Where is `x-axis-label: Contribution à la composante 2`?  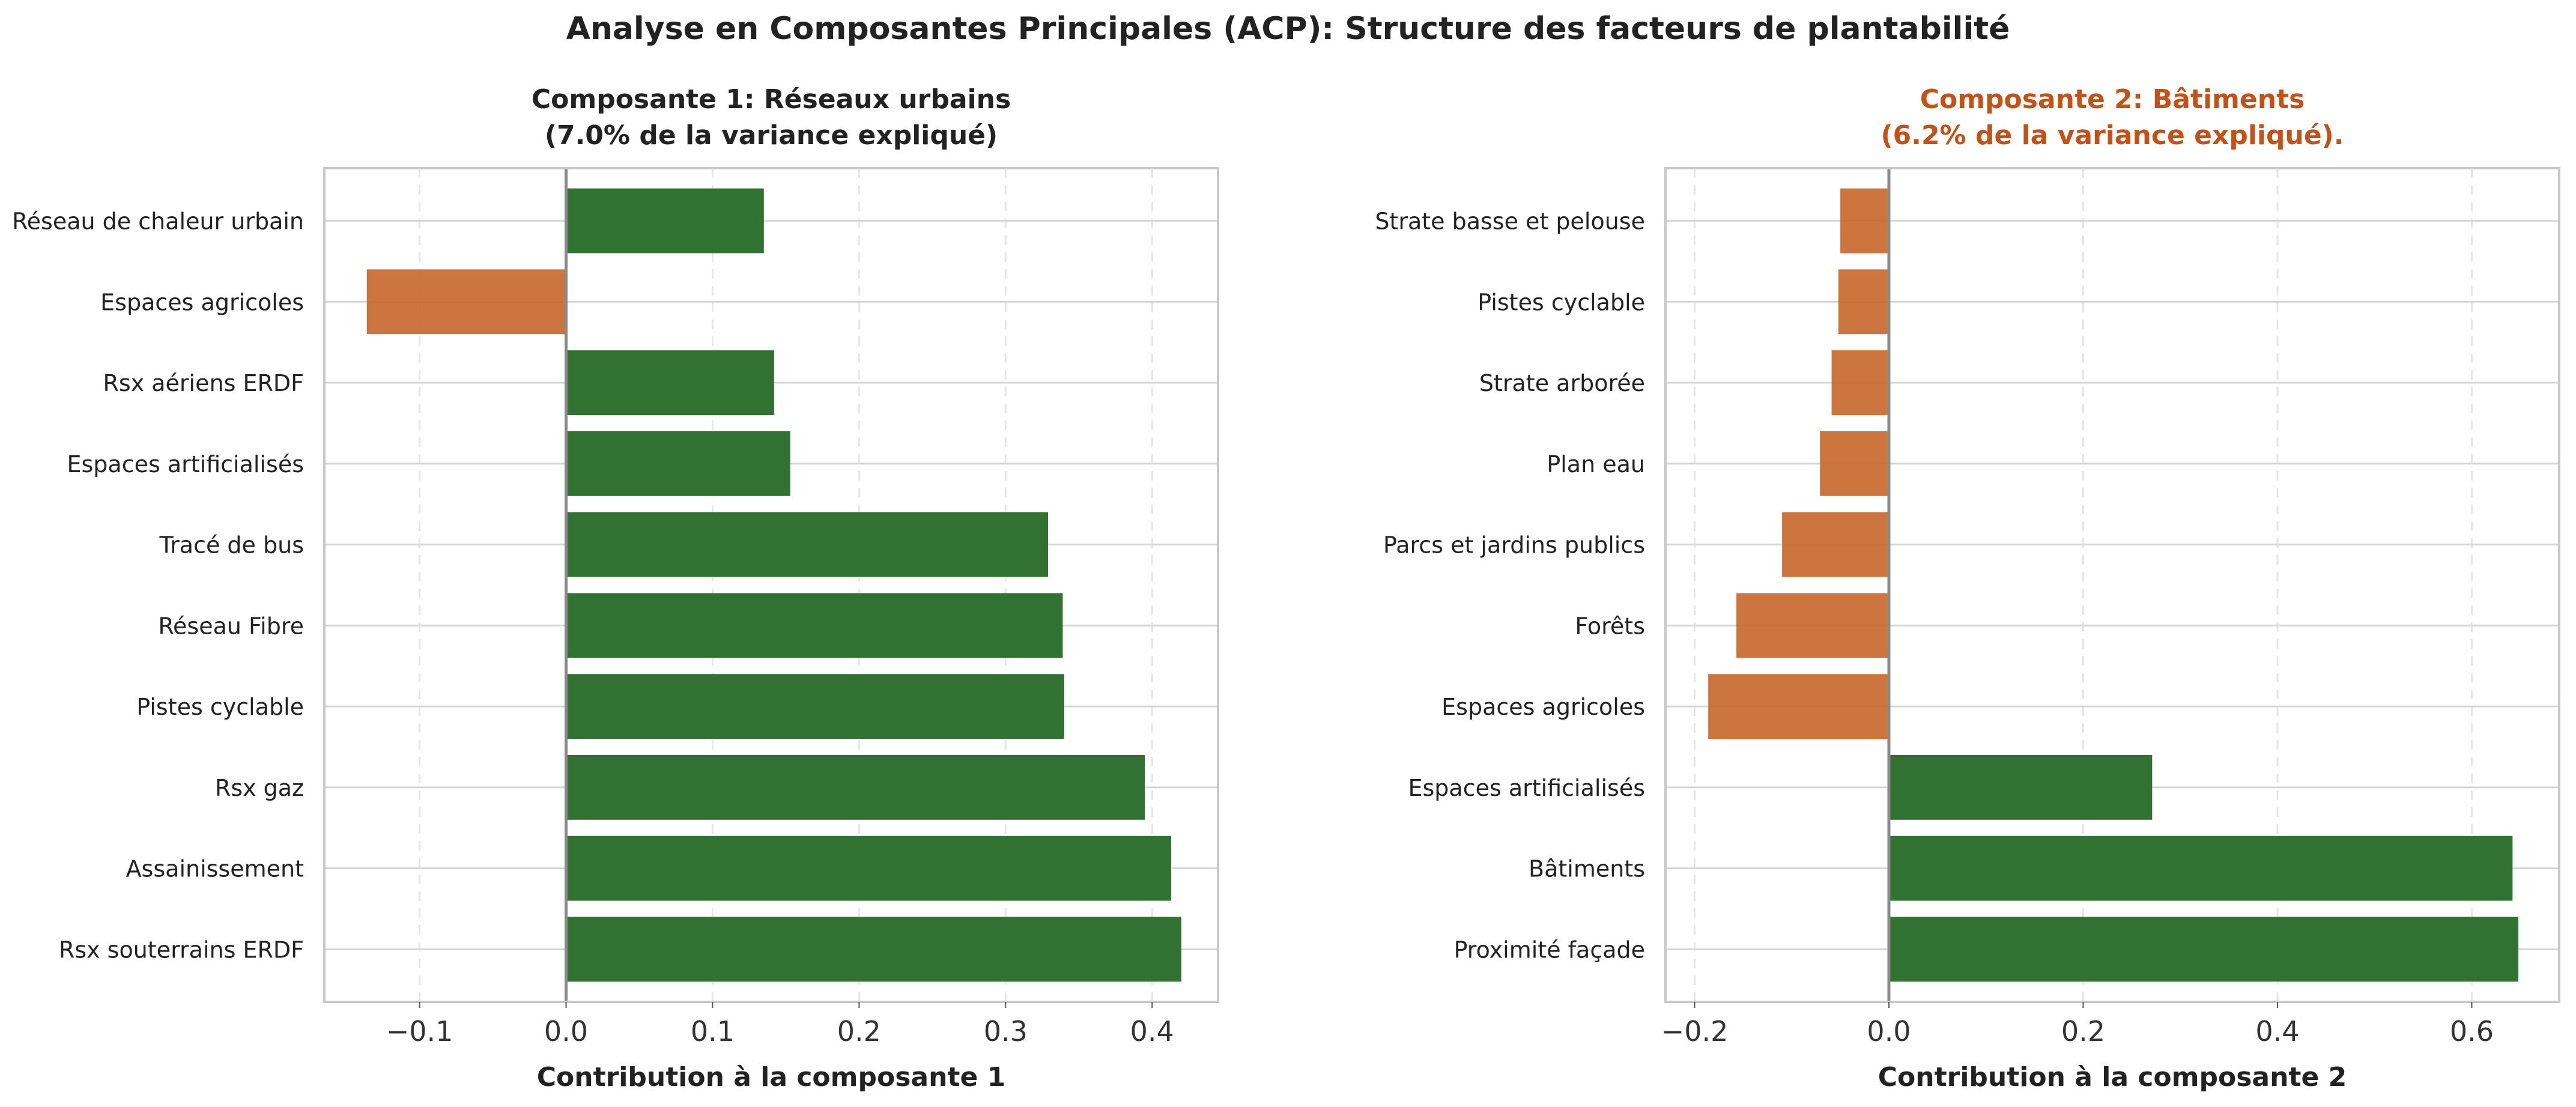
x-axis-label: Contribution à la composante 2 is located at coordinates (2112, 1077).